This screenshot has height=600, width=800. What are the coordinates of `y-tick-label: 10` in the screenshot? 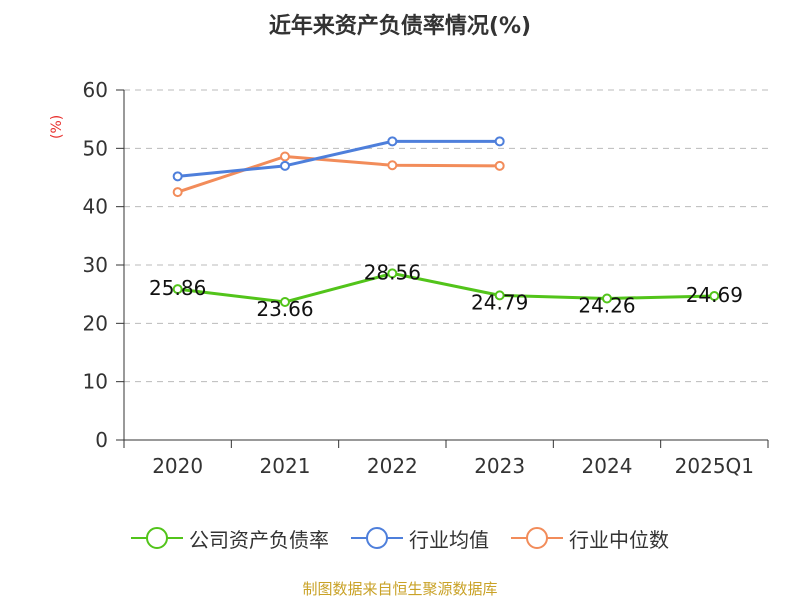 It's located at (95, 382).